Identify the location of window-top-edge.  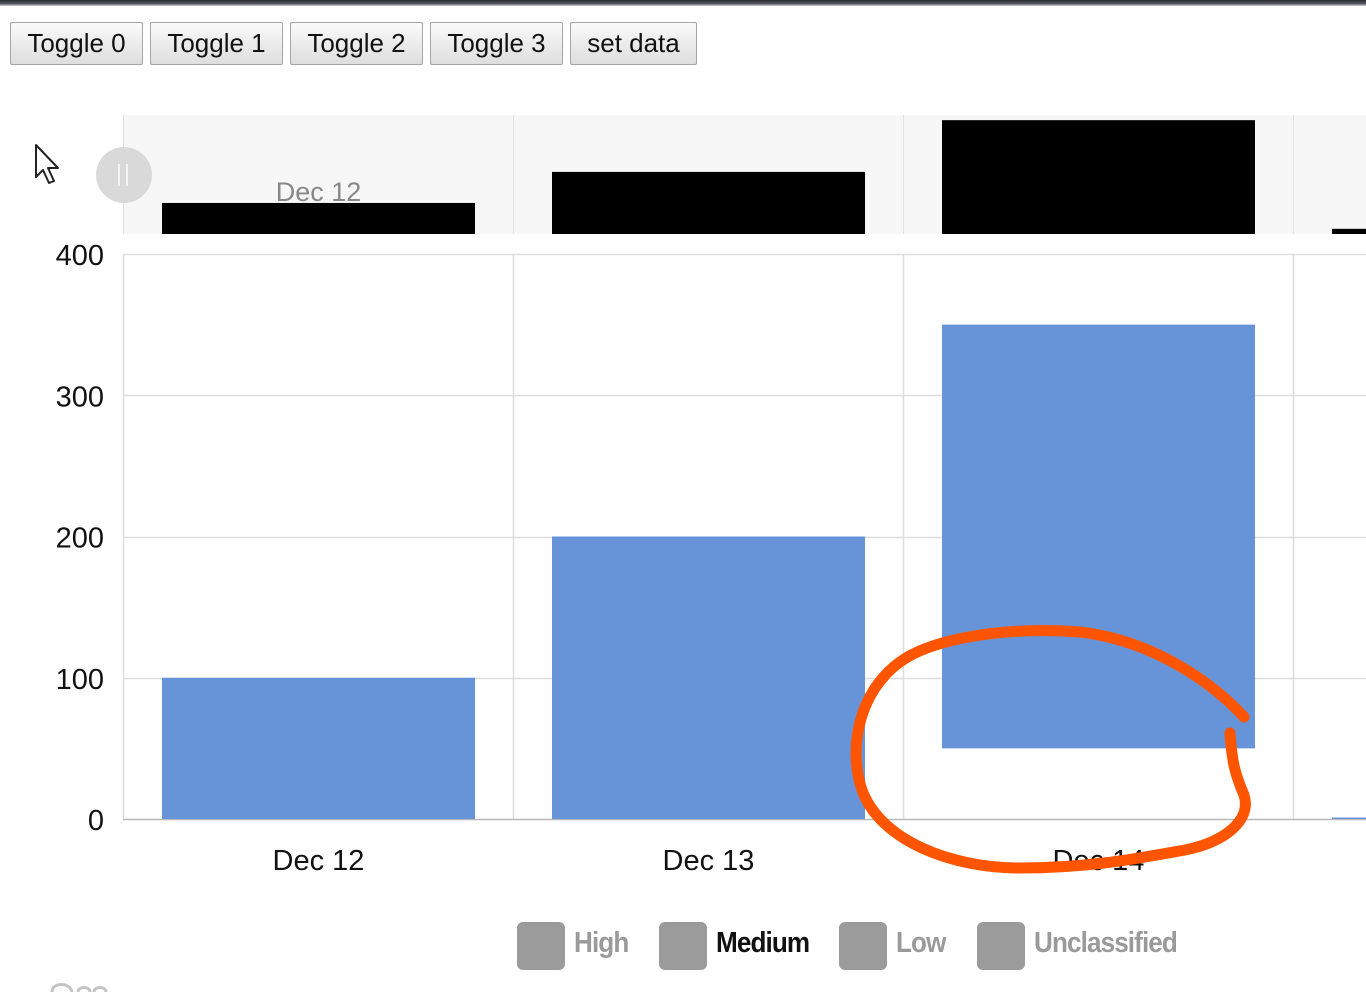
(683, 3).